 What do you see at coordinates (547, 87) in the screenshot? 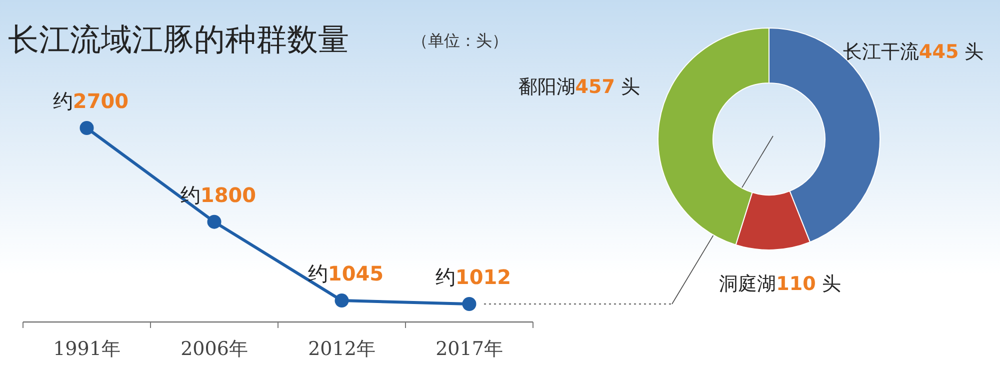
I see `slice-label: 鄱阳湖` at bounding box center [547, 87].